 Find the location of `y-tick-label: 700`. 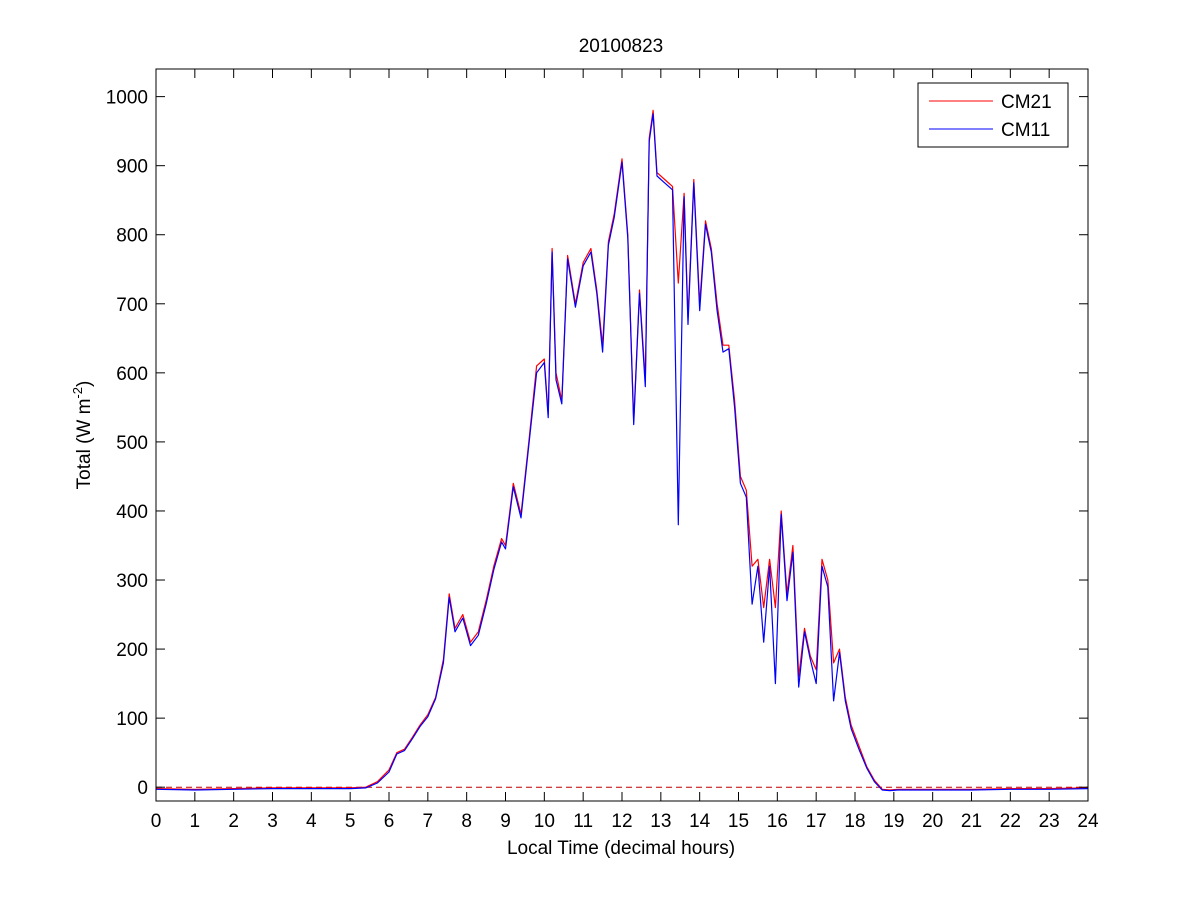

y-tick-label: 700 is located at coordinates (132, 305).